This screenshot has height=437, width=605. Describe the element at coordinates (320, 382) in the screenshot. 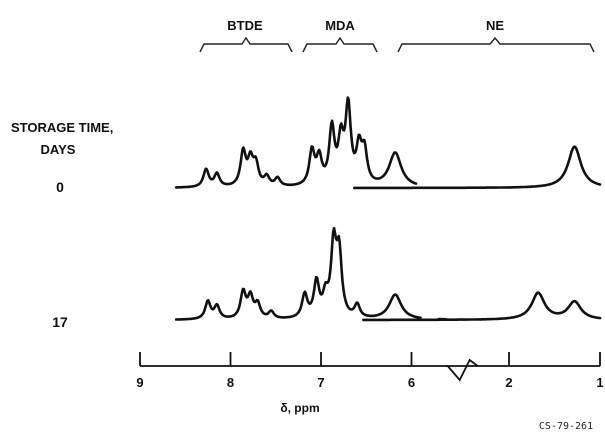

I see `x-tick-label-7: 7` at that location.